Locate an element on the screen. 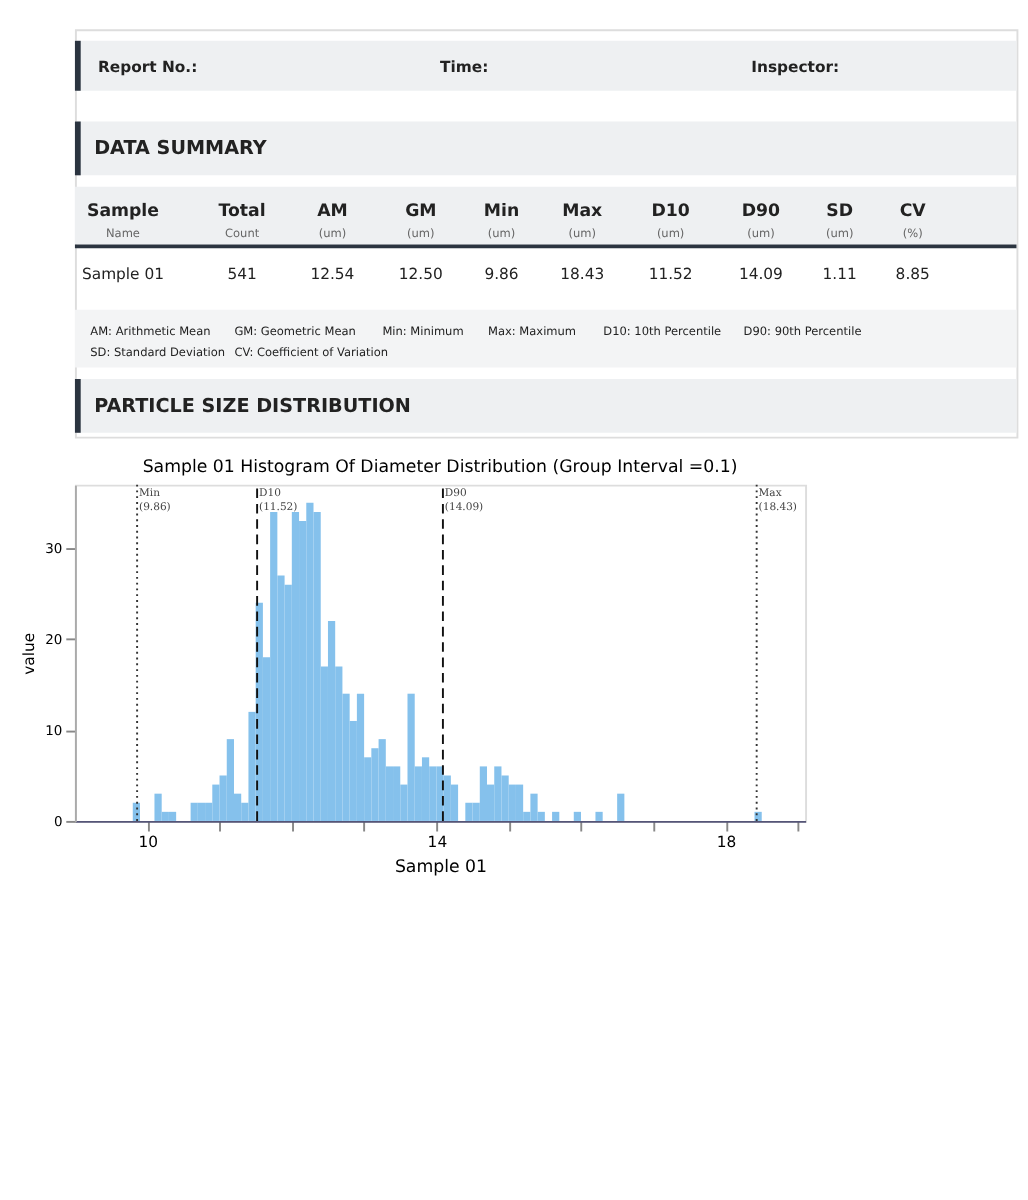  x-tick-label: 10 is located at coordinates (148, 841).